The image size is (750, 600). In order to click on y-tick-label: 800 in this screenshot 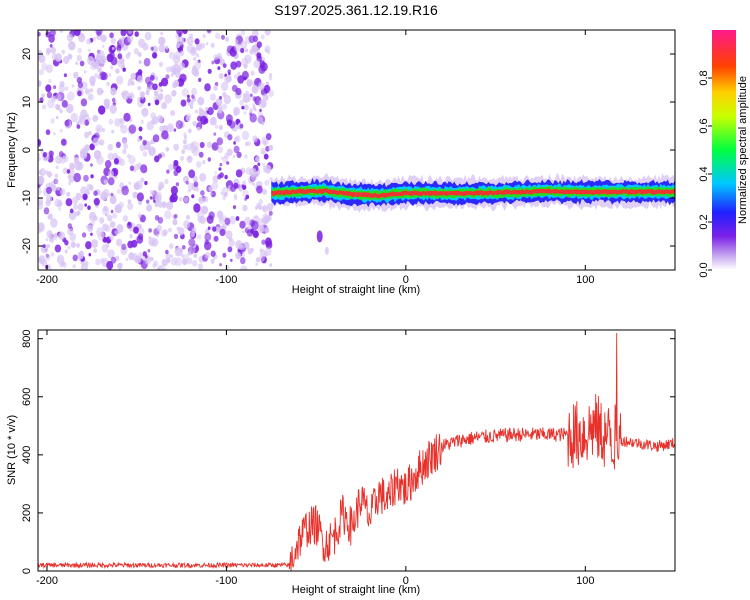, I will do `click(27, 339)`.